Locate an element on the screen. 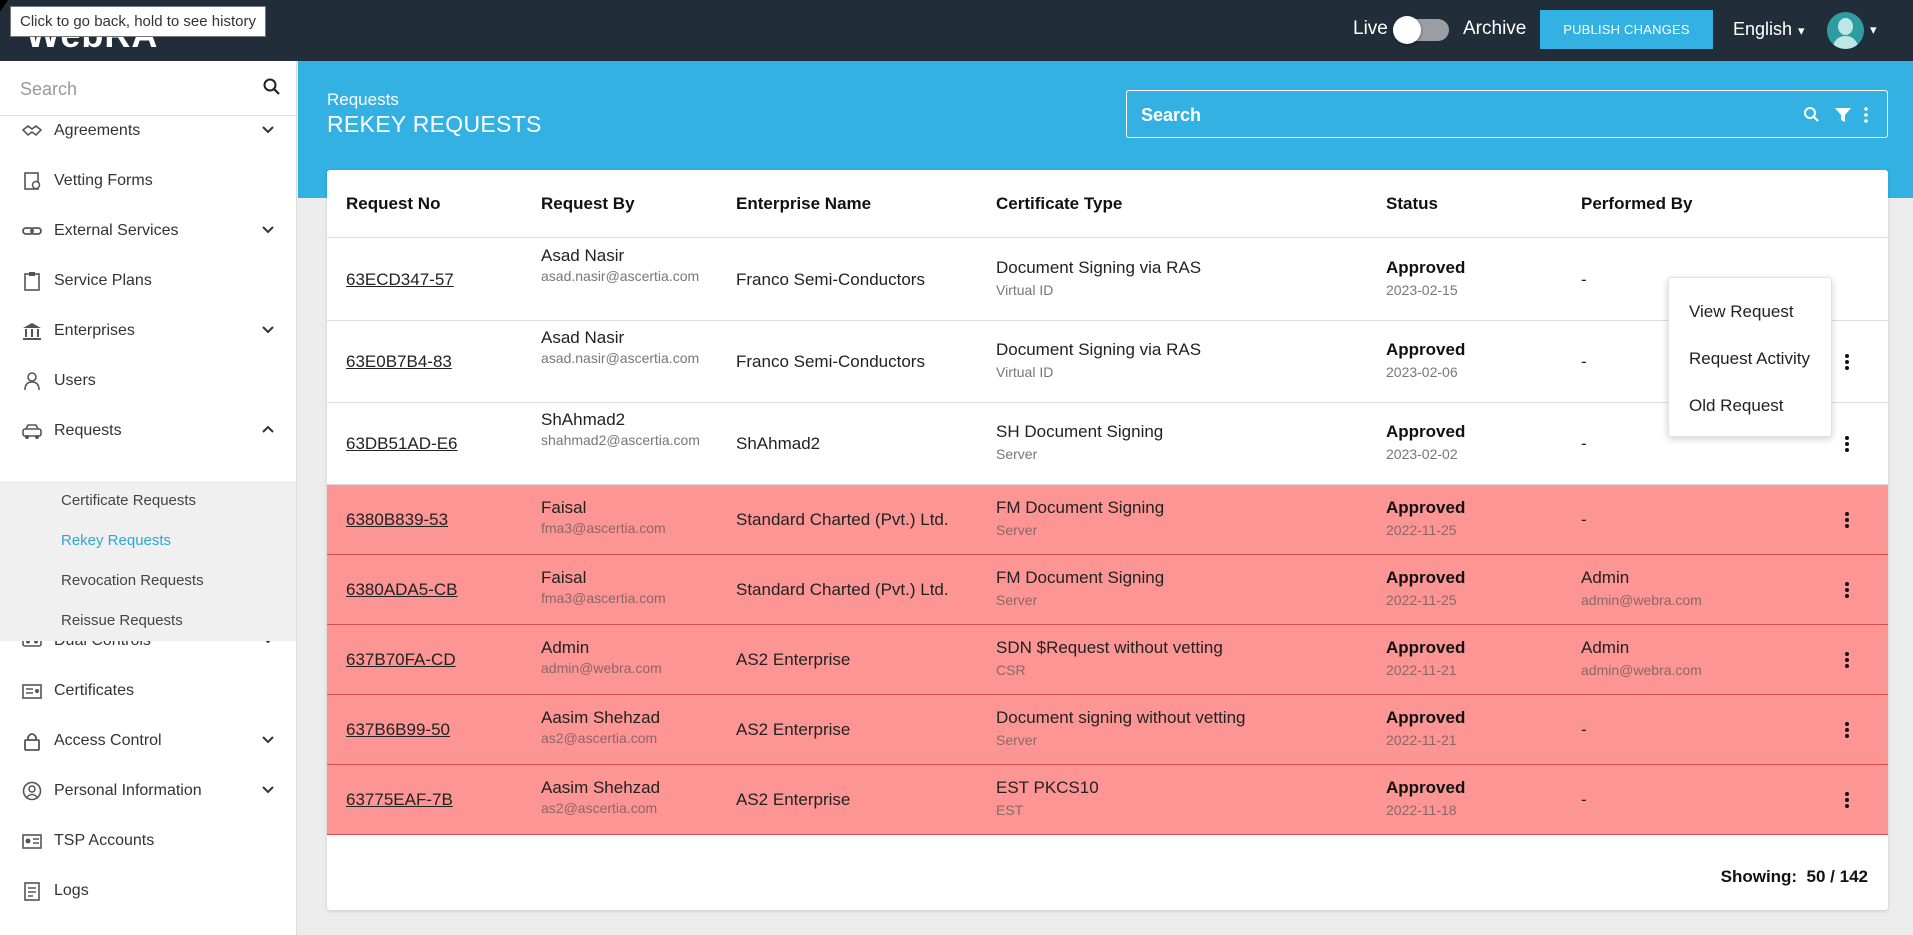  submenu-item-reissue-requests: Reissue Requests is located at coordinates (122, 620).